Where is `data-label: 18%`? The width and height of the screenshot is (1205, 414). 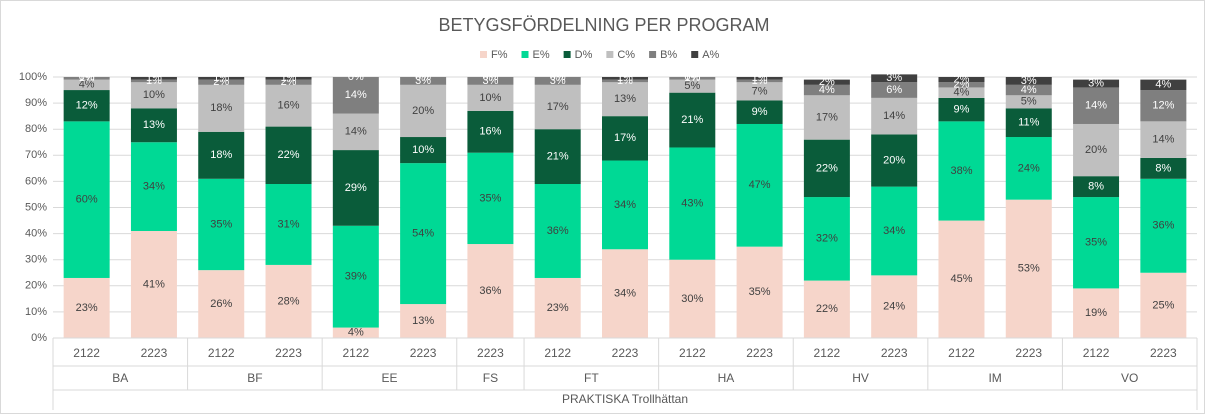 data-label: 18% is located at coordinates (221, 155).